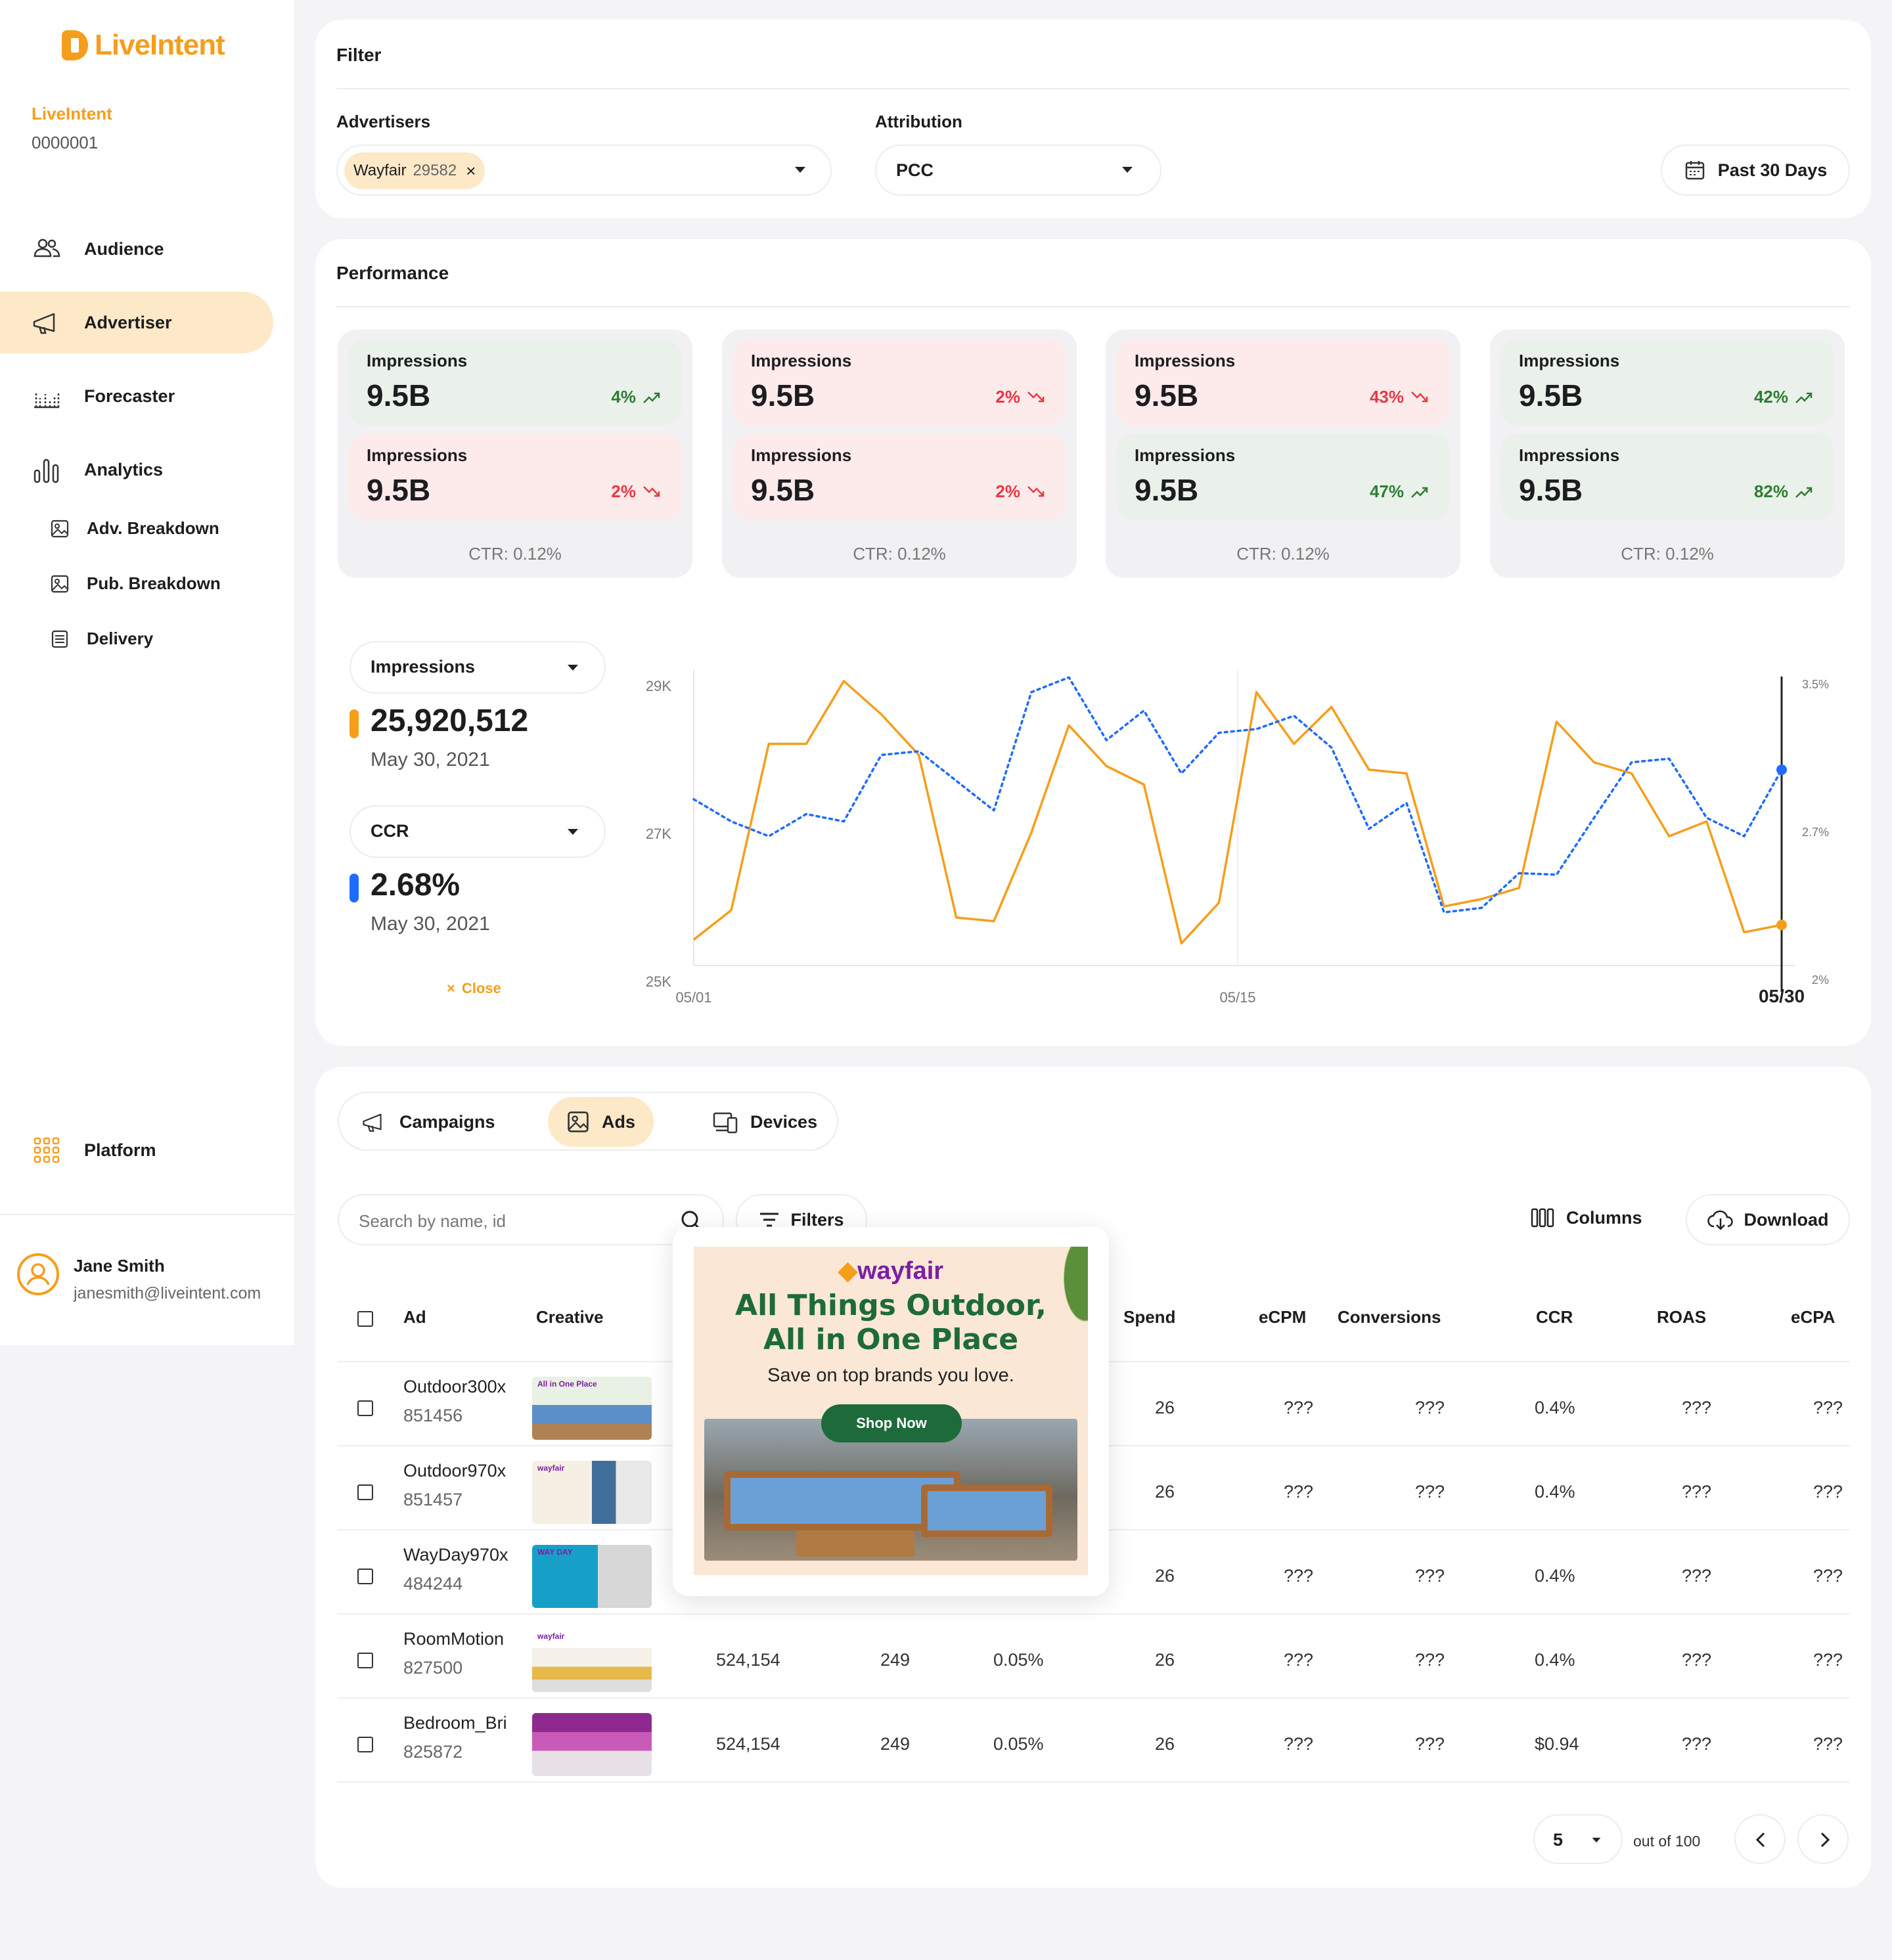 The height and width of the screenshot is (1960, 1892). I want to click on metric1-value: 25,920,512, so click(450, 720).